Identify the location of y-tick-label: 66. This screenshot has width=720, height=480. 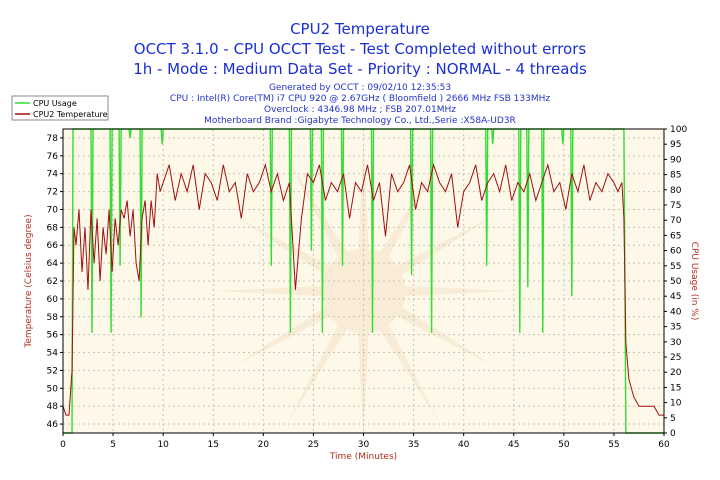
(53, 246).